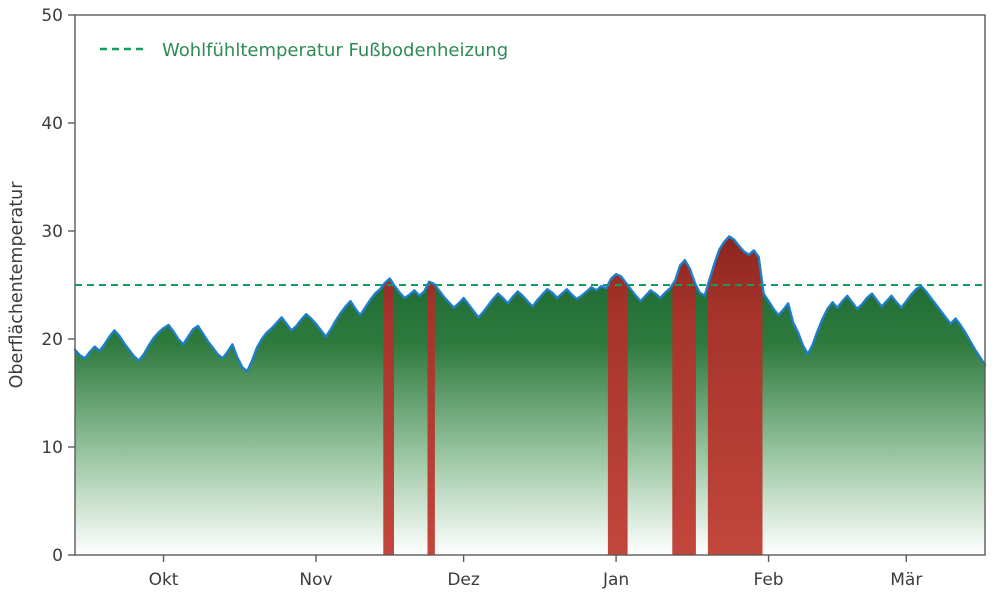  I want to click on y-tick-label: 50, so click(52, 16).